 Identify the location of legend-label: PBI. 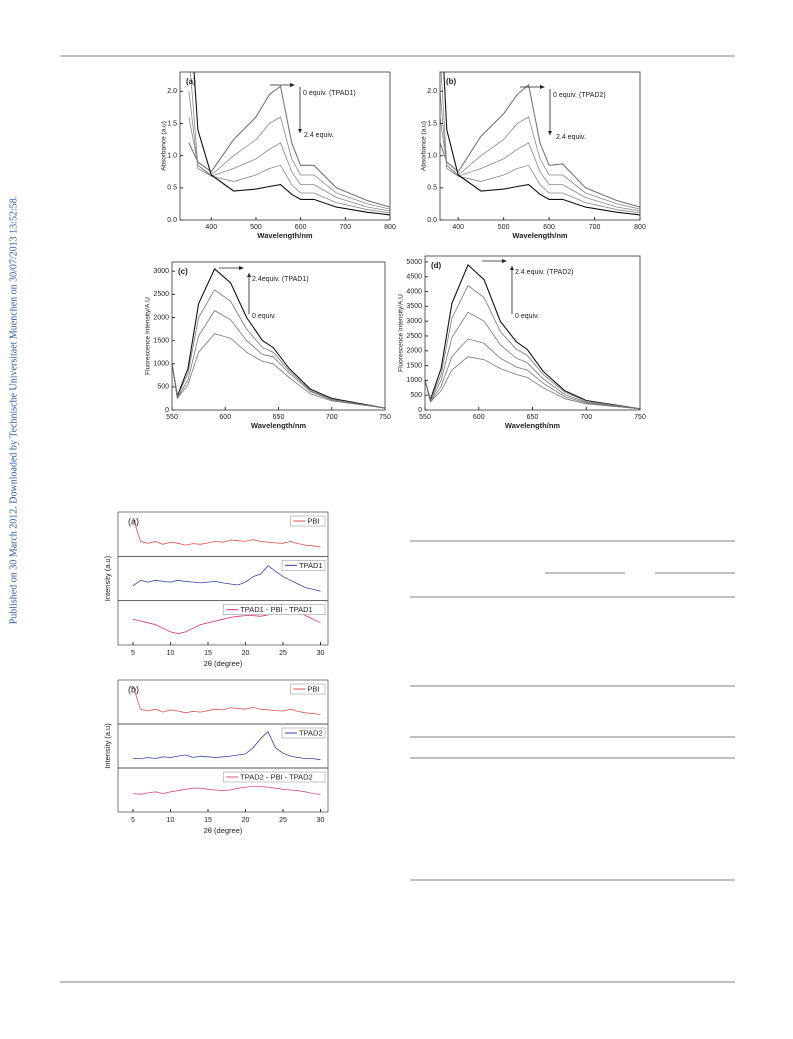
(313, 520).